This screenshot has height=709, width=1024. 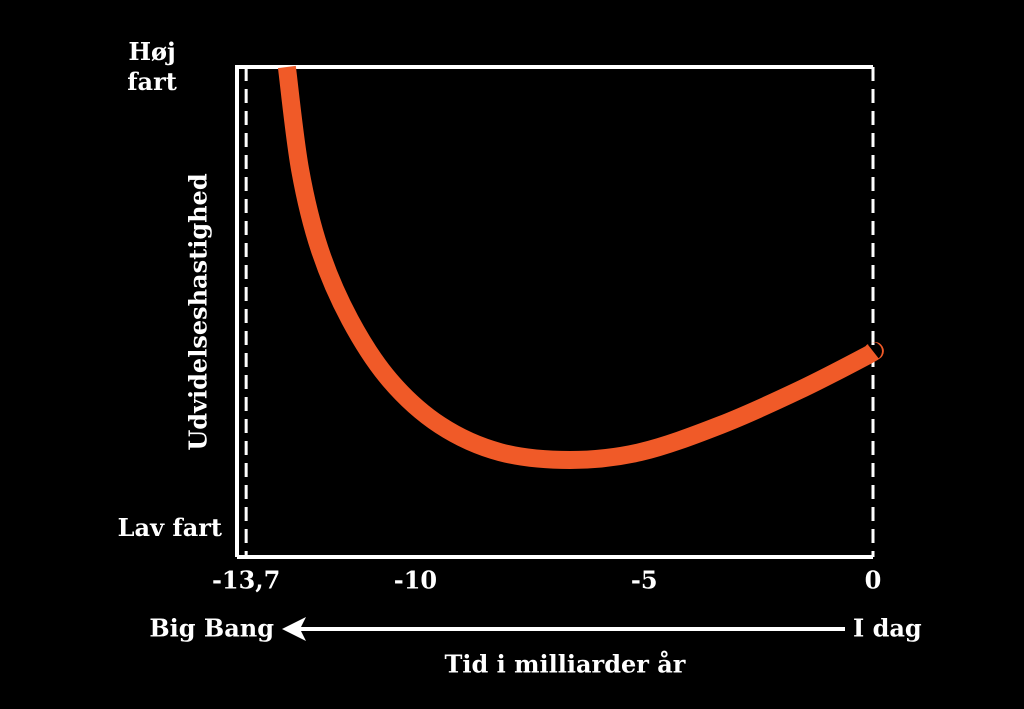 What do you see at coordinates (887, 628) in the screenshot?
I see `annotation: I dag` at bounding box center [887, 628].